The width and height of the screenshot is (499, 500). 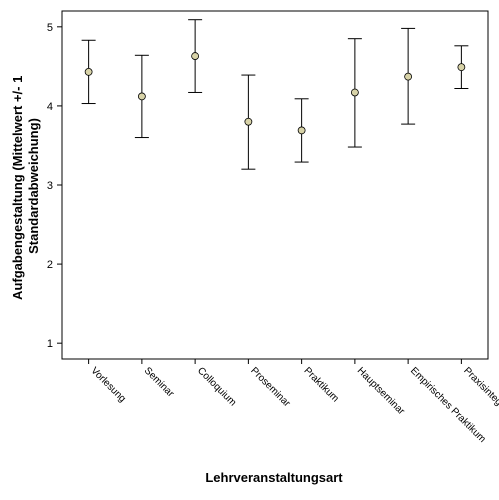 I want to click on x-category-label: Hauptseminar, so click(x=381, y=391).